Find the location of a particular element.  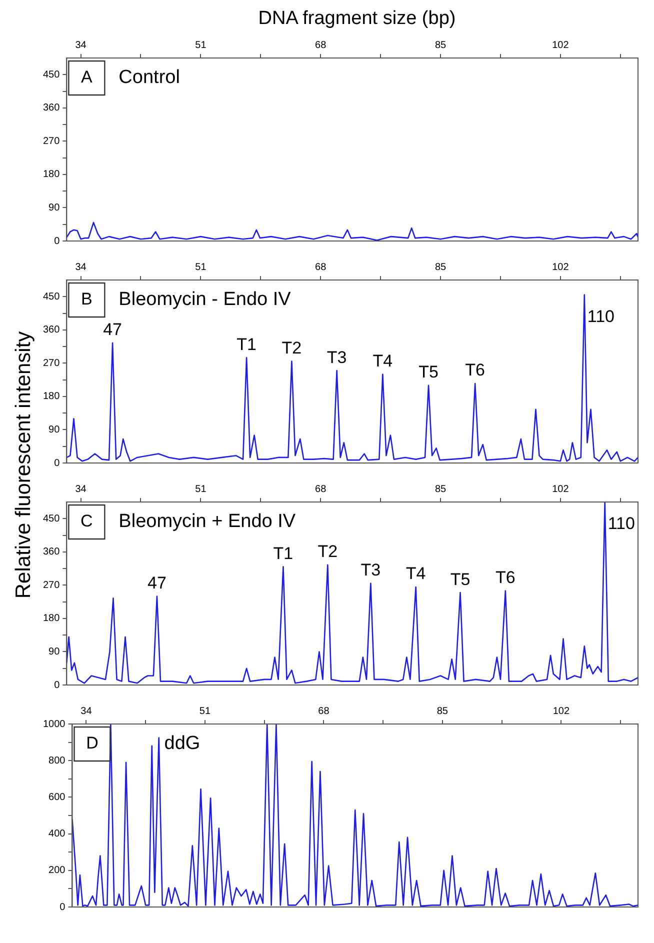

text: Bleomycin - Endo IV is located at coordinates (205, 299).